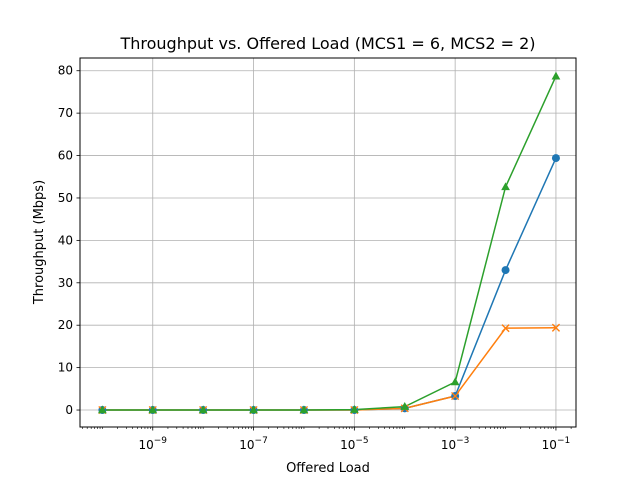 This screenshot has height=480, width=640. I want to click on y-tick-label: 10, so click(65, 368).